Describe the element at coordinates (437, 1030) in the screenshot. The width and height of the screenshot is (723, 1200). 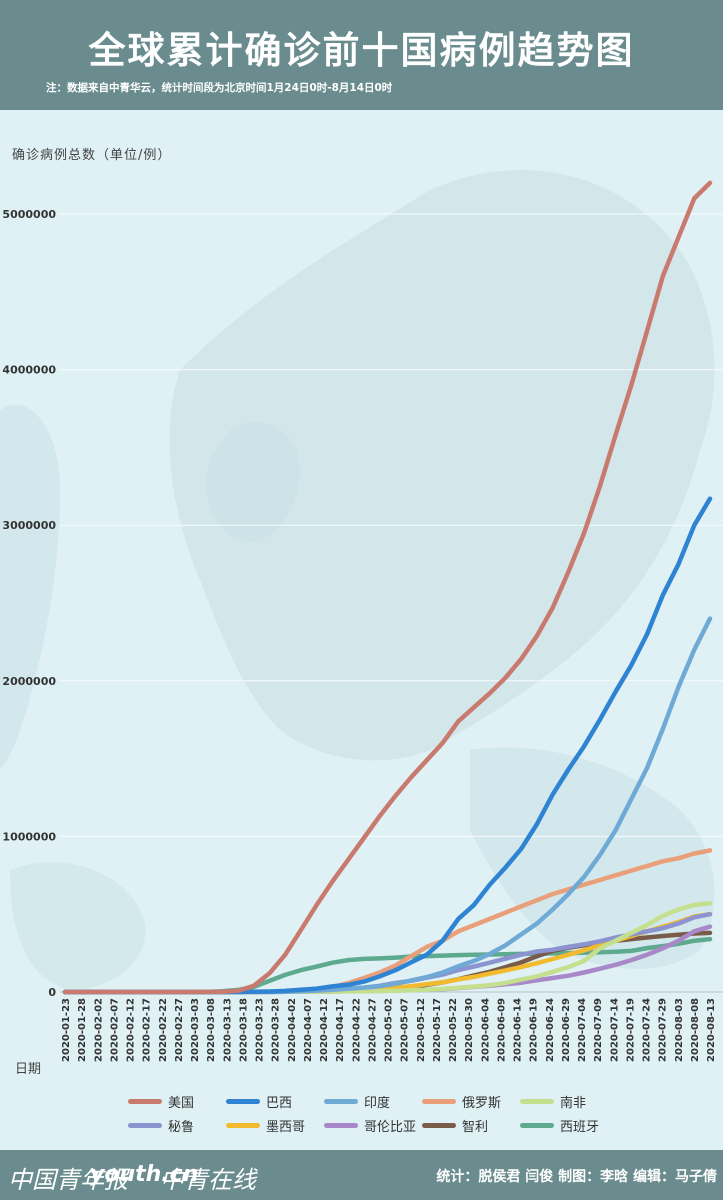
I see `x-tick-label: 2020-05-17` at that location.